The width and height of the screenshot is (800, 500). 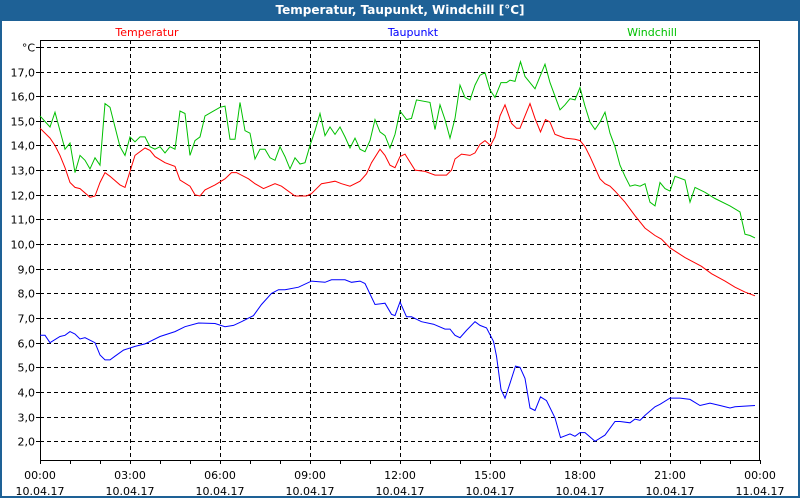 I want to click on y-tick-label: 3,0, so click(x=27, y=418).